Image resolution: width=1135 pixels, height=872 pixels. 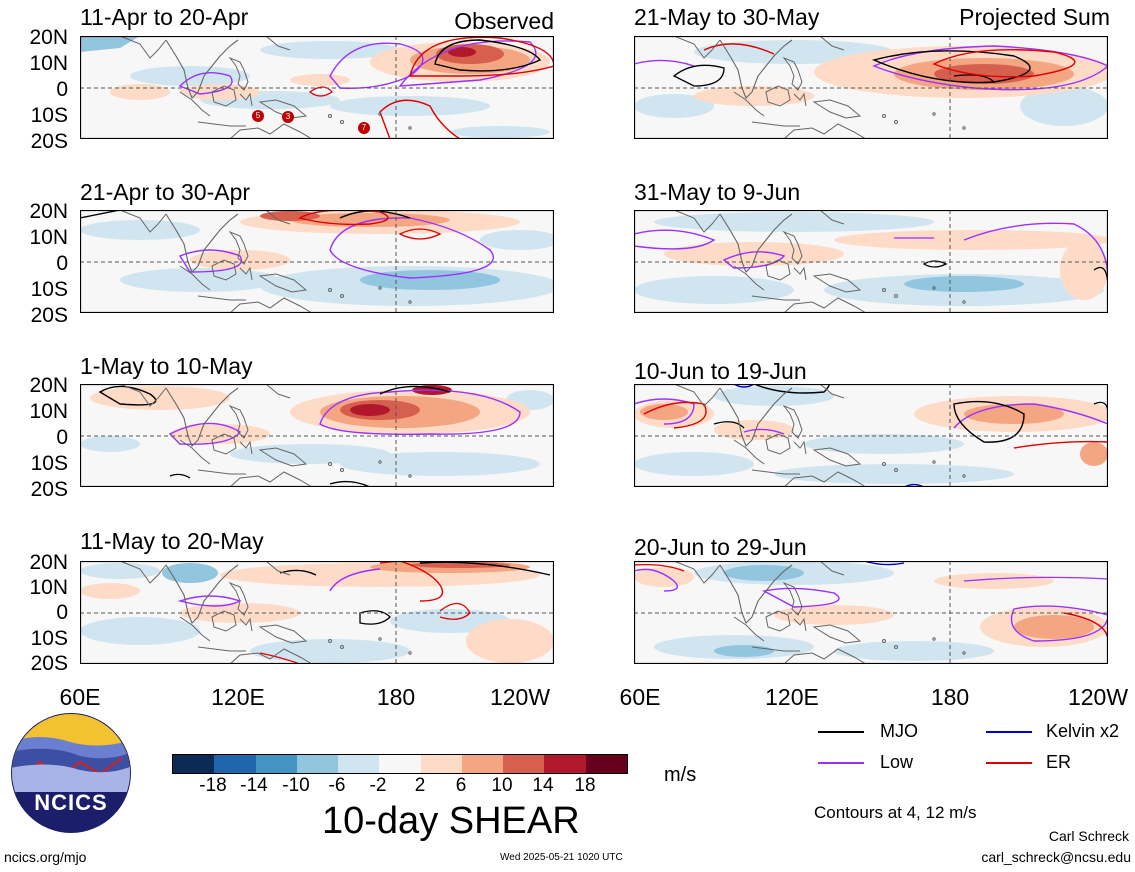 What do you see at coordinates (213, 785) in the screenshot?
I see `colorbar-tick: -18` at bounding box center [213, 785].